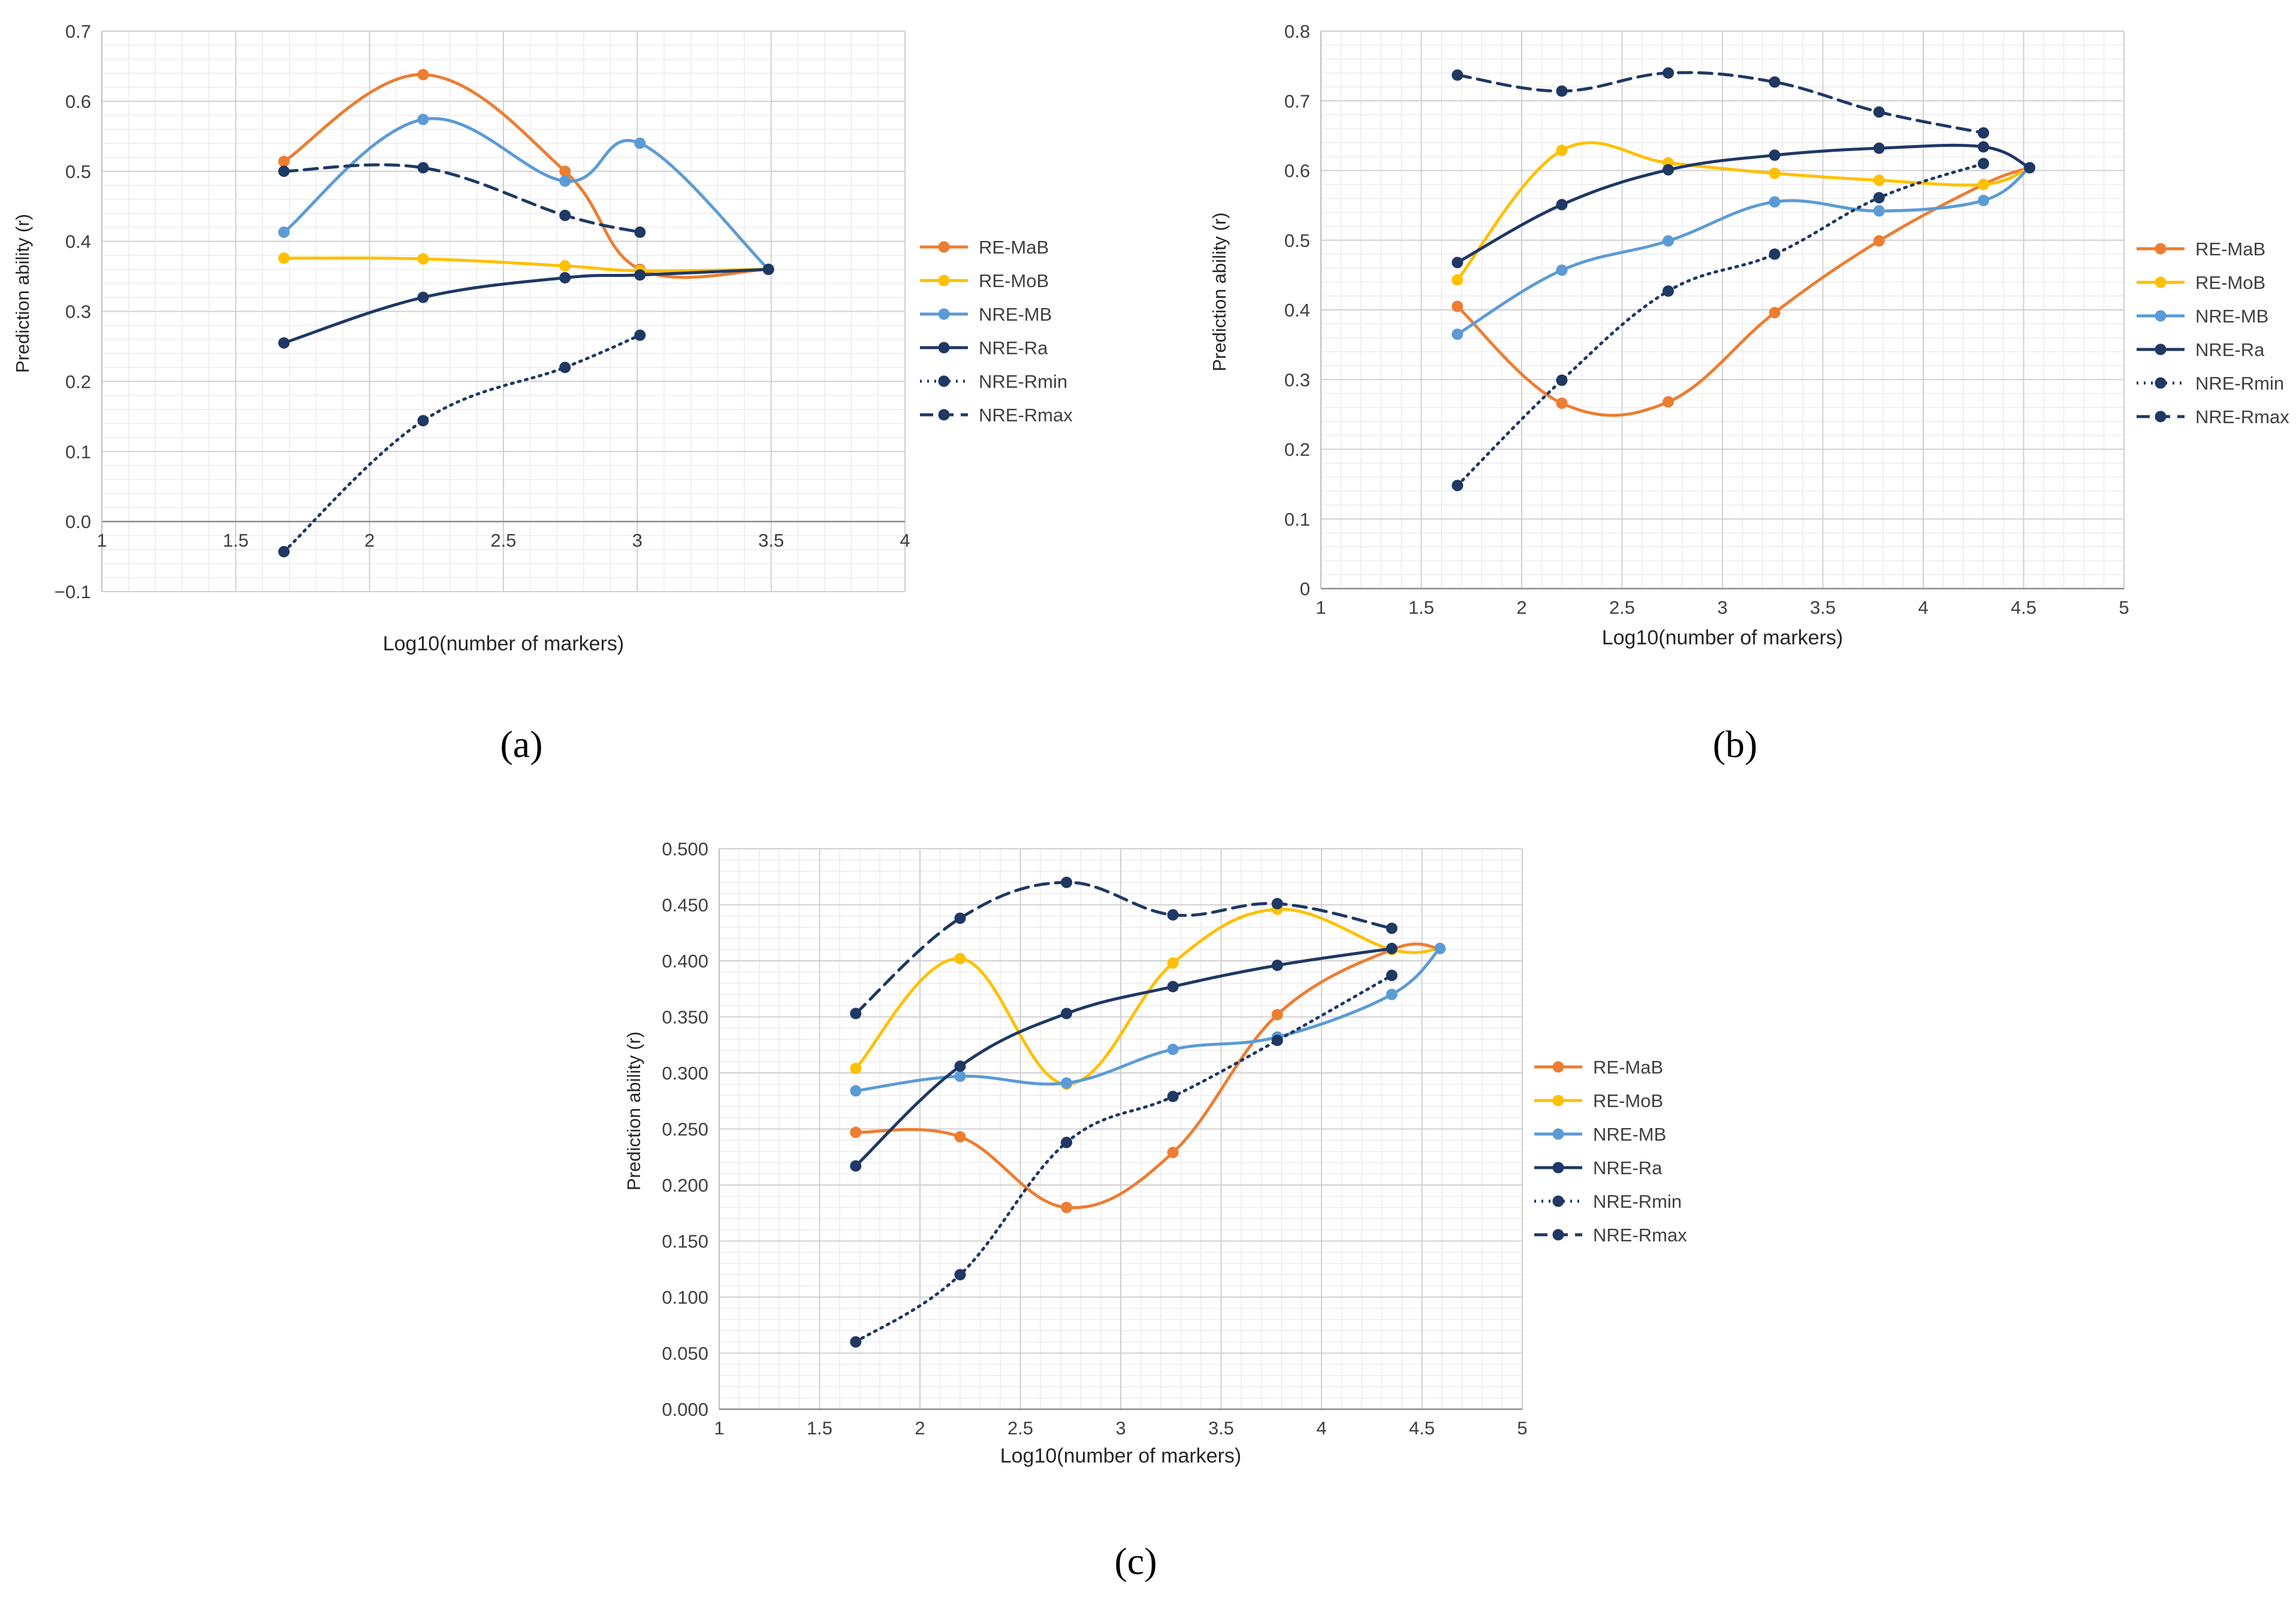  What do you see at coordinates (1121, 1456) in the screenshot?
I see `x-axis-title: Log10(number of markers)` at bounding box center [1121, 1456].